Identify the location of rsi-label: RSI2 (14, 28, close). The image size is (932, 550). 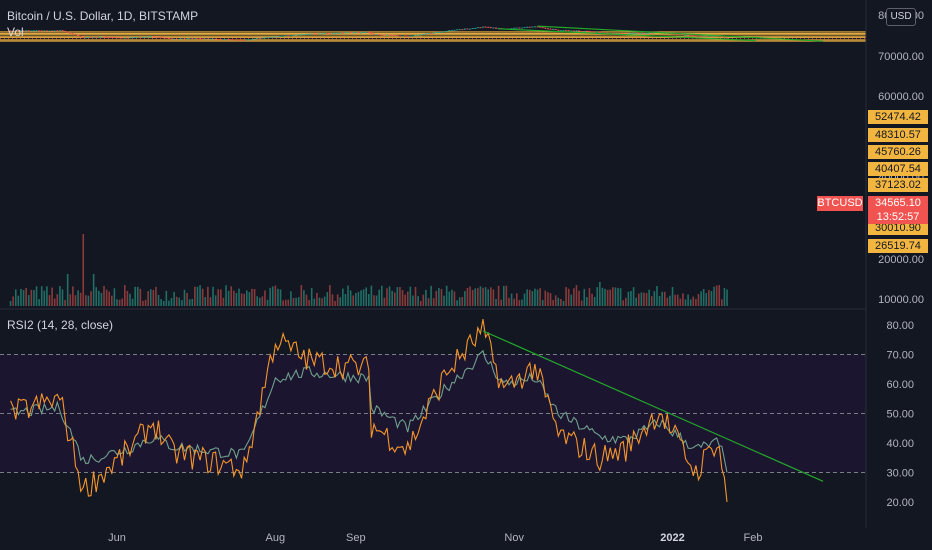
(60, 325).